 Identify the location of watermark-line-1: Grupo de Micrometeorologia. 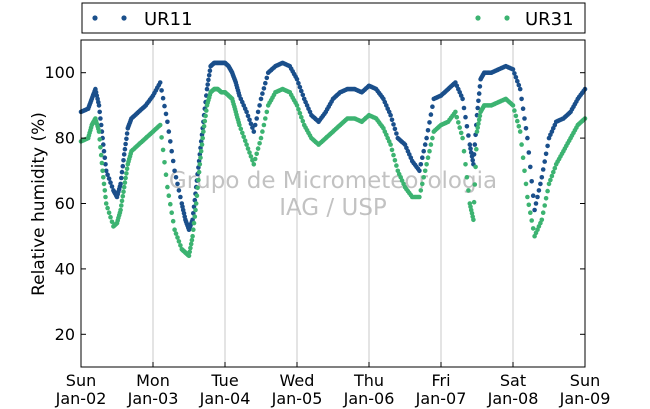
(333, 181).